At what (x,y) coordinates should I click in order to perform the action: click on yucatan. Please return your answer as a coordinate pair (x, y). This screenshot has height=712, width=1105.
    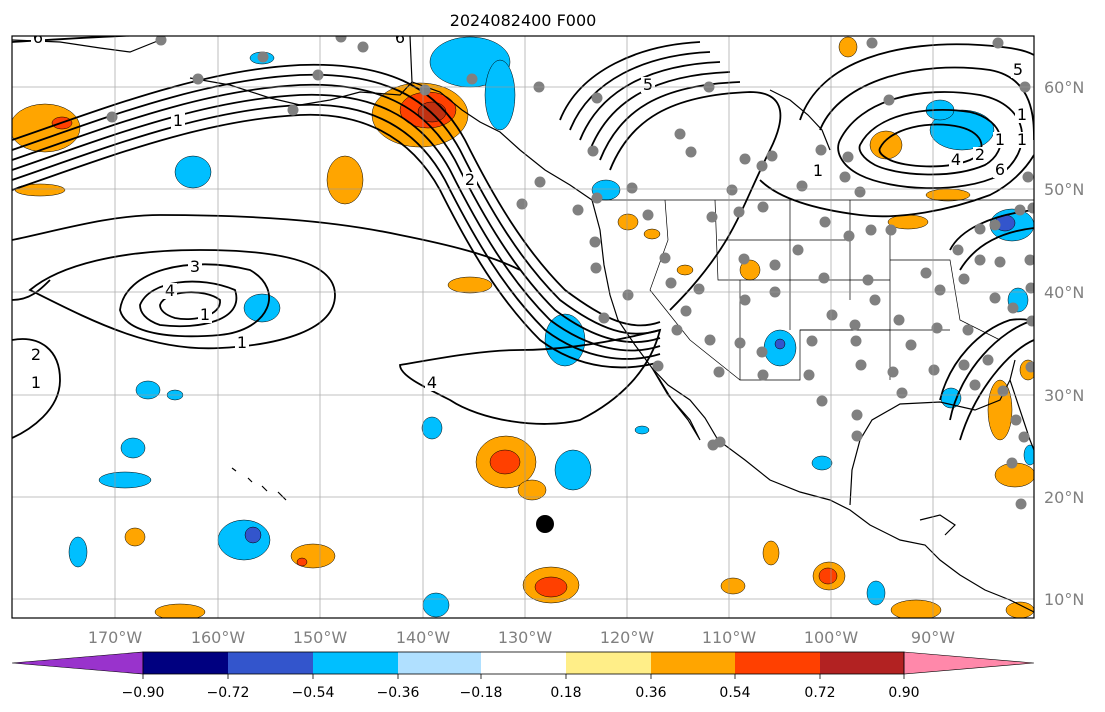
    Looking at the image, I should click on (937, 525).